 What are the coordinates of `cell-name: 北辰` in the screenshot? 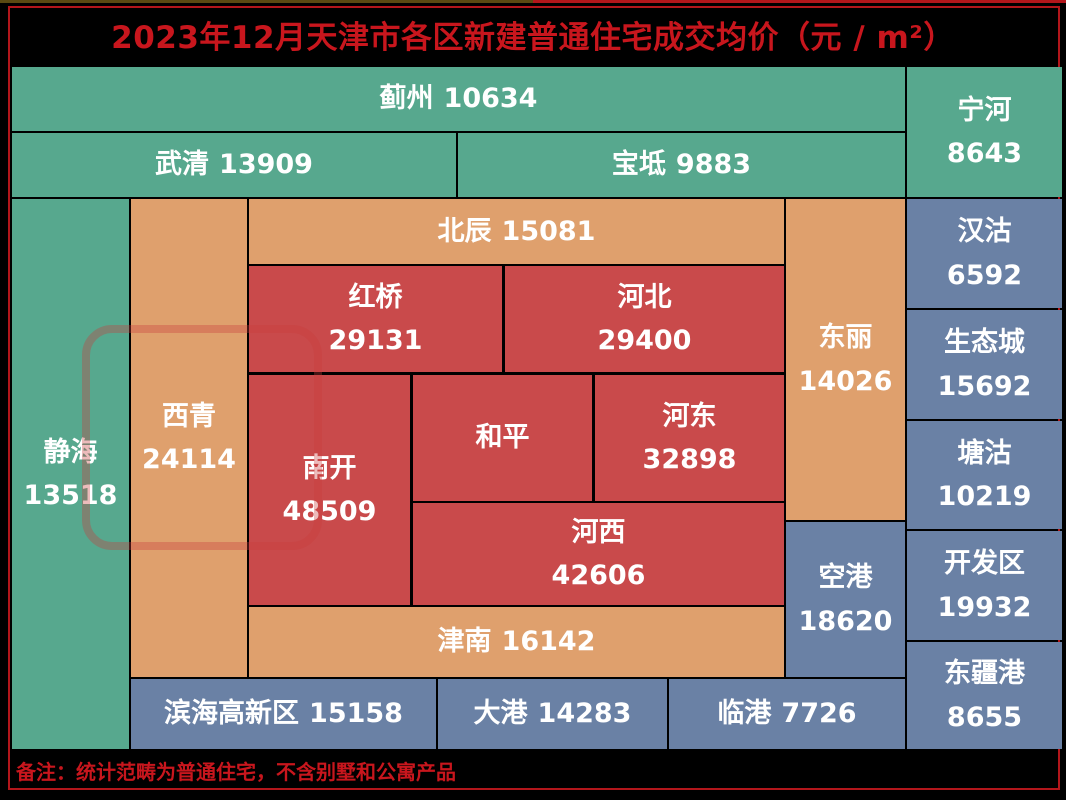 It's located at (464, 231).